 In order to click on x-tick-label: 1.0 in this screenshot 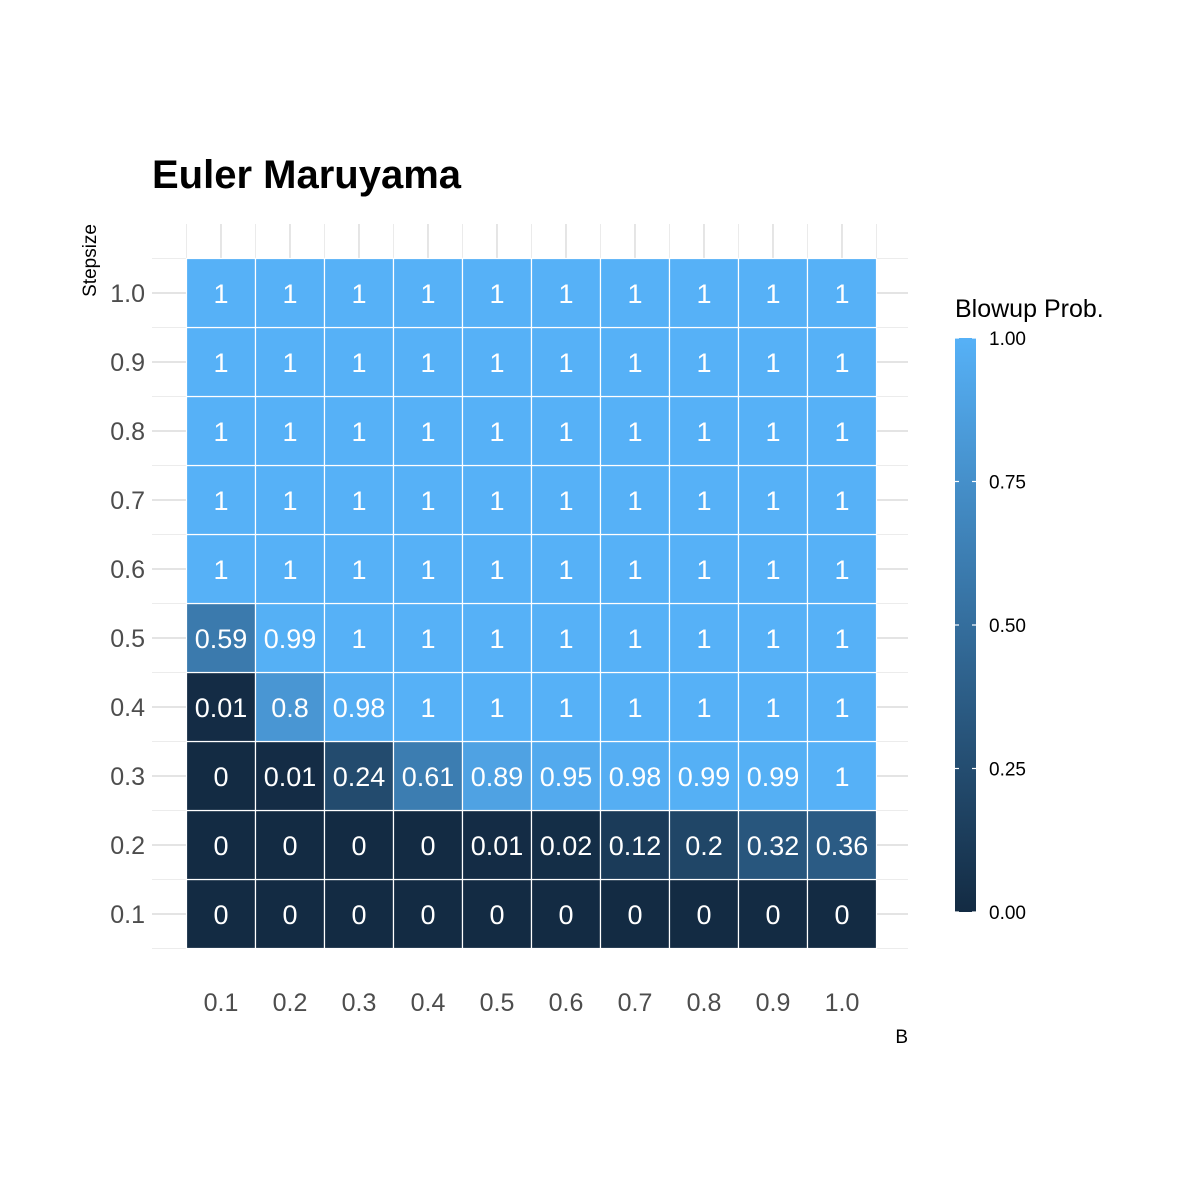, I will do `click(842, 1003)`.